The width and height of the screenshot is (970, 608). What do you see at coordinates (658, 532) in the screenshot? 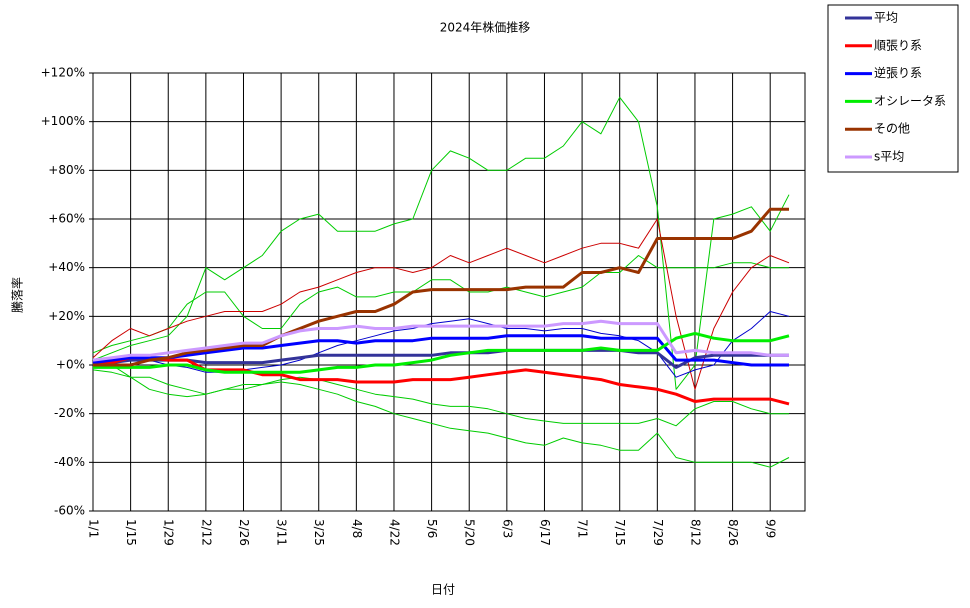
I see `x-tick-label: 7/29` at bounding box center [658, 532].